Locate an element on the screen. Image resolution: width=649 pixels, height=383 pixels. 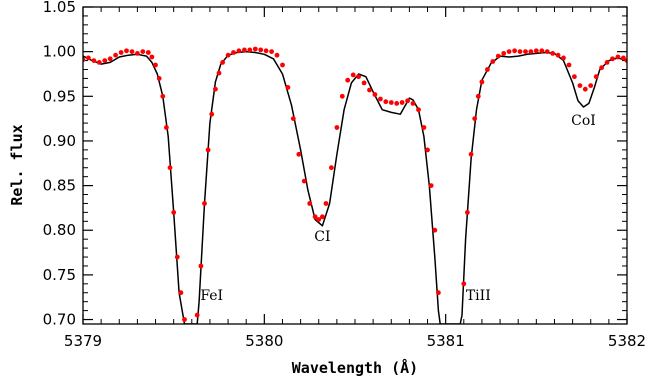
y-tick-label: 1.00 is located at coordinates (59, 52).